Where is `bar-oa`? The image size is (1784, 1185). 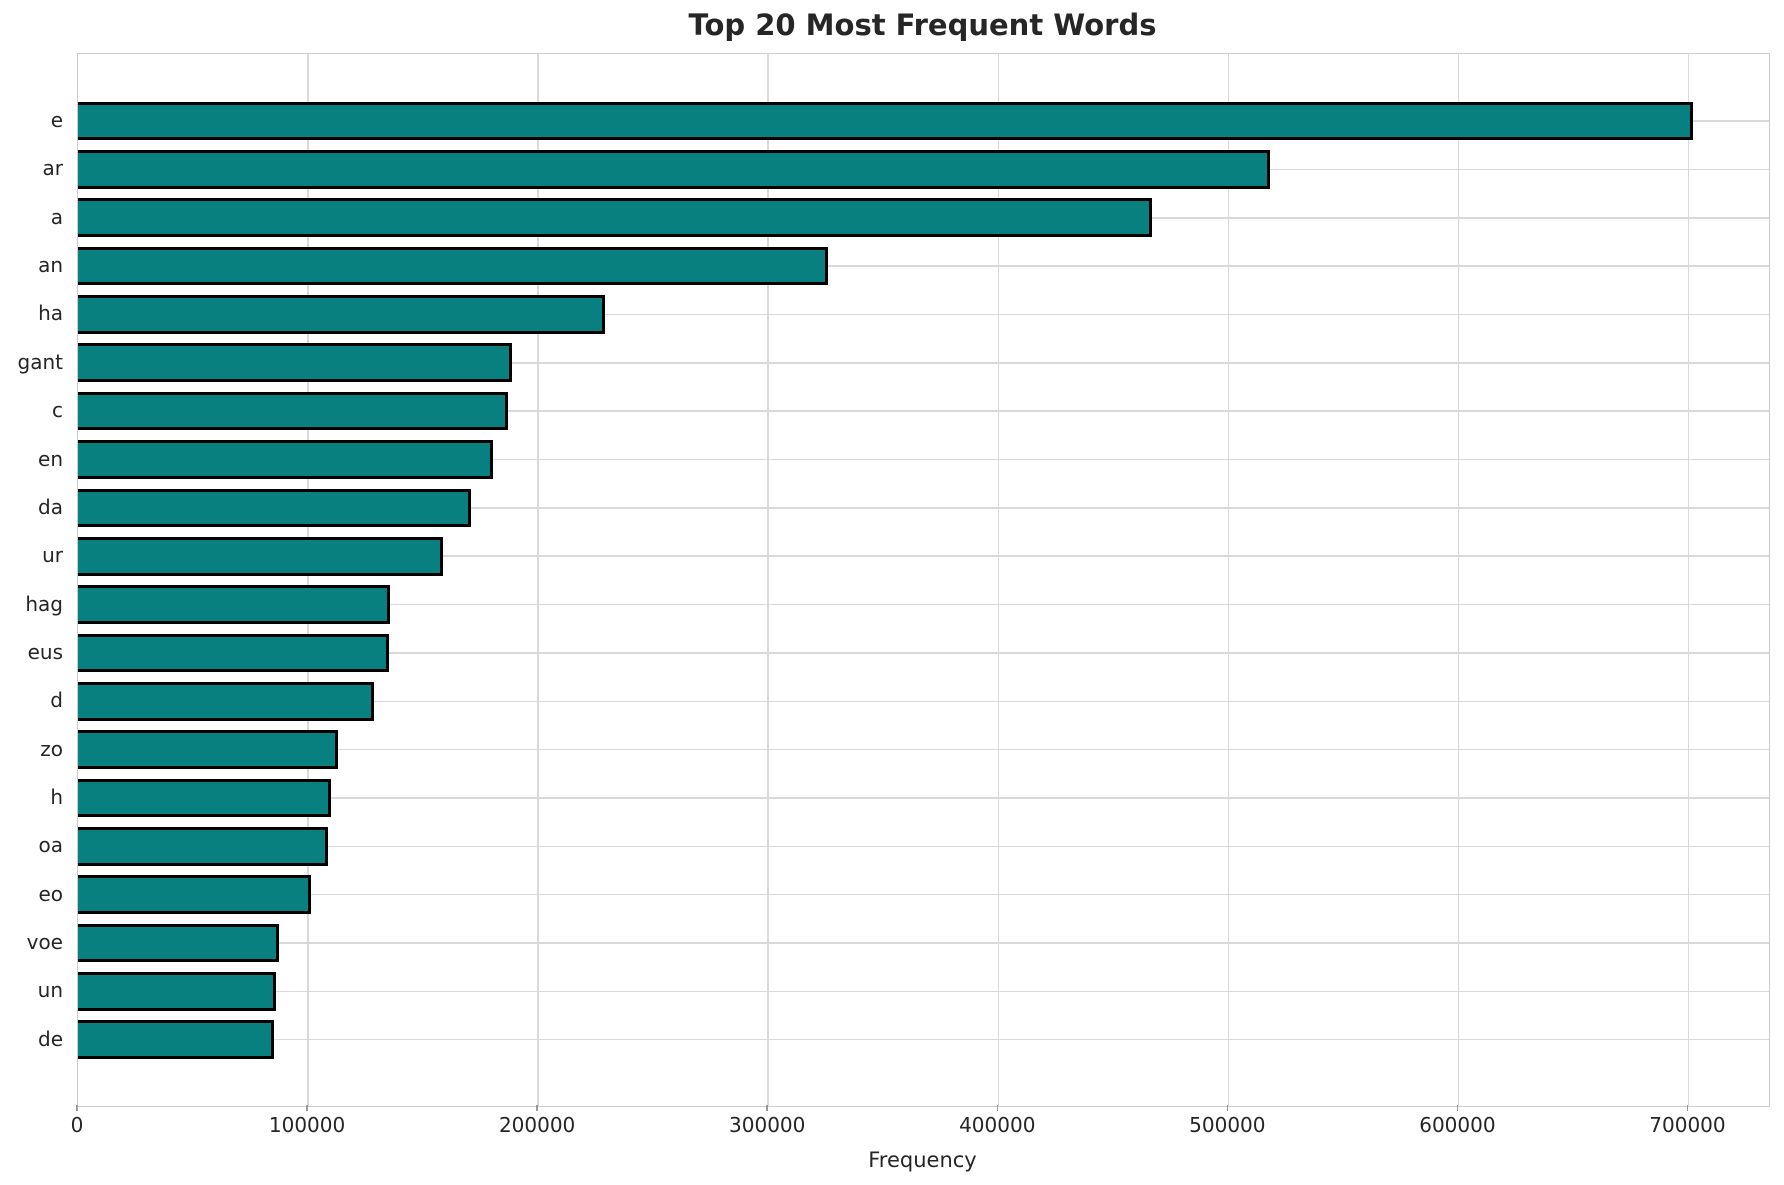 bar-oa is located at coordinates (203, 846).